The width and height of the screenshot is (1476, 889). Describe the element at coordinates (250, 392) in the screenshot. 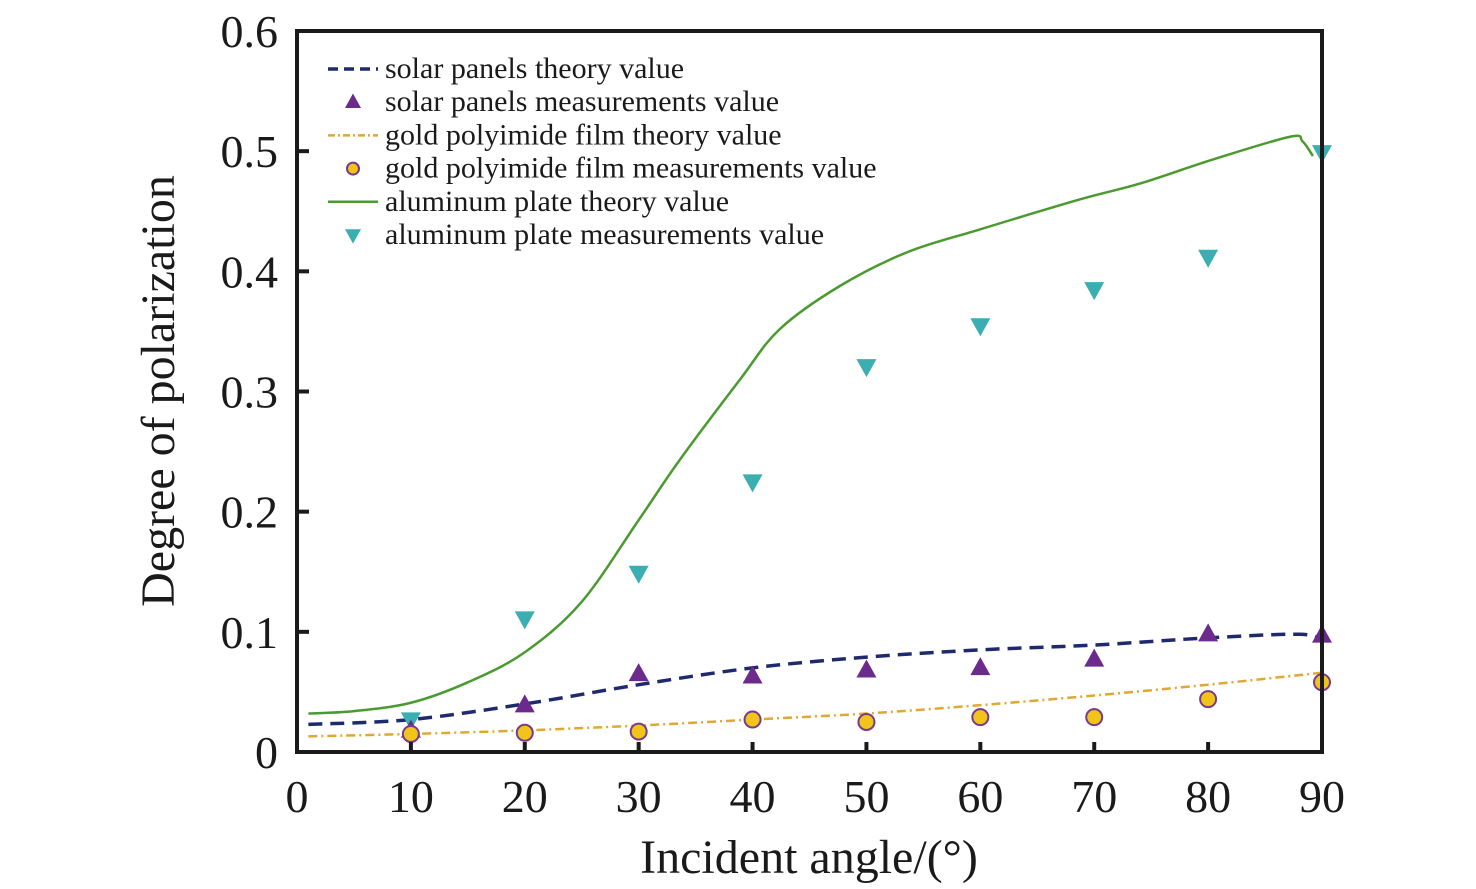

I see `y-tick-label: 0.3` at that location.